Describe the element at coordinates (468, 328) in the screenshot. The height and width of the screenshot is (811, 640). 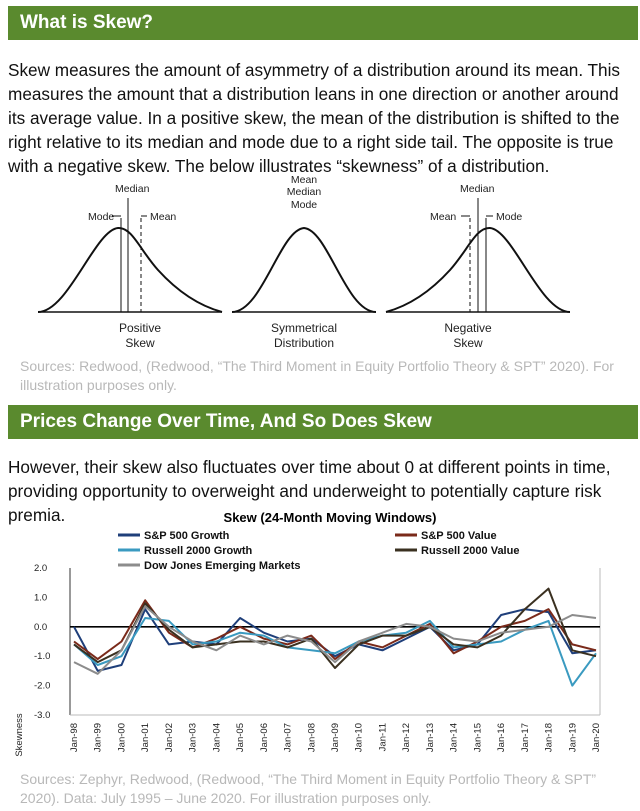
I see `negative-caption-1: Negative` at that location.